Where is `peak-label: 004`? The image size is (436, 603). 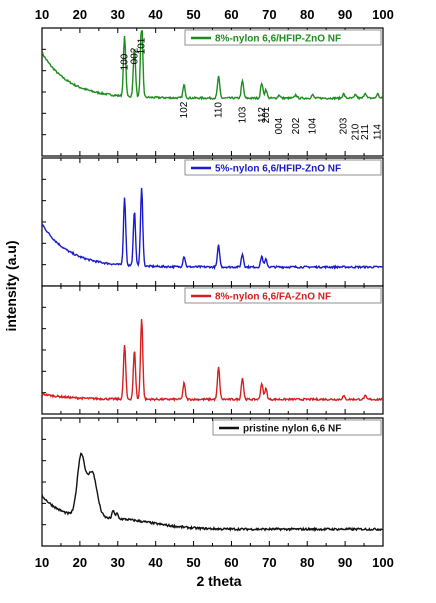
peak-label: 004 is located at coordinates (279, 125).